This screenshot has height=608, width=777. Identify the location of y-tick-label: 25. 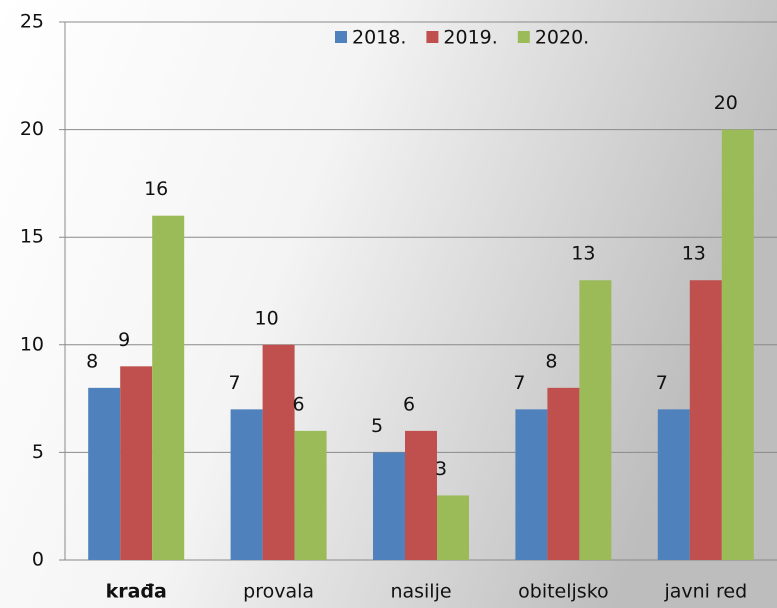
(32, 22).